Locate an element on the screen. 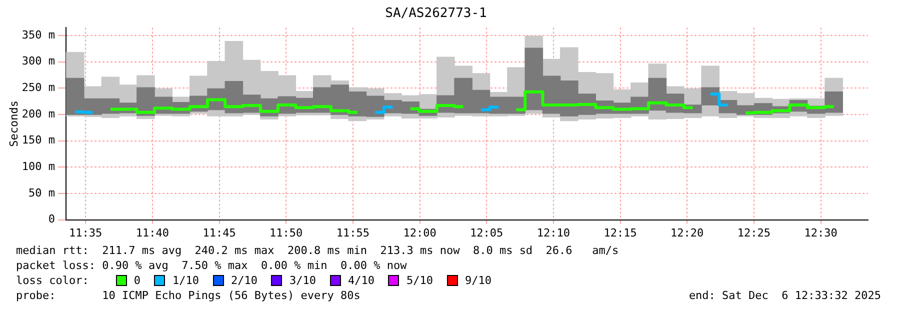 This screenshot has height=310, width=897. y-tick-label: 350 m is located at coordinates (39, 35).